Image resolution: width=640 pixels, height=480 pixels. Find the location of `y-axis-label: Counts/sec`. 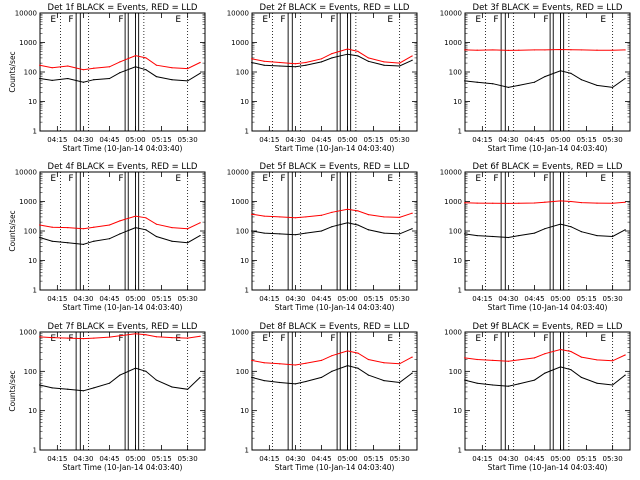

y-axis-label: Counts/sec is located at coordinates (12, 390).